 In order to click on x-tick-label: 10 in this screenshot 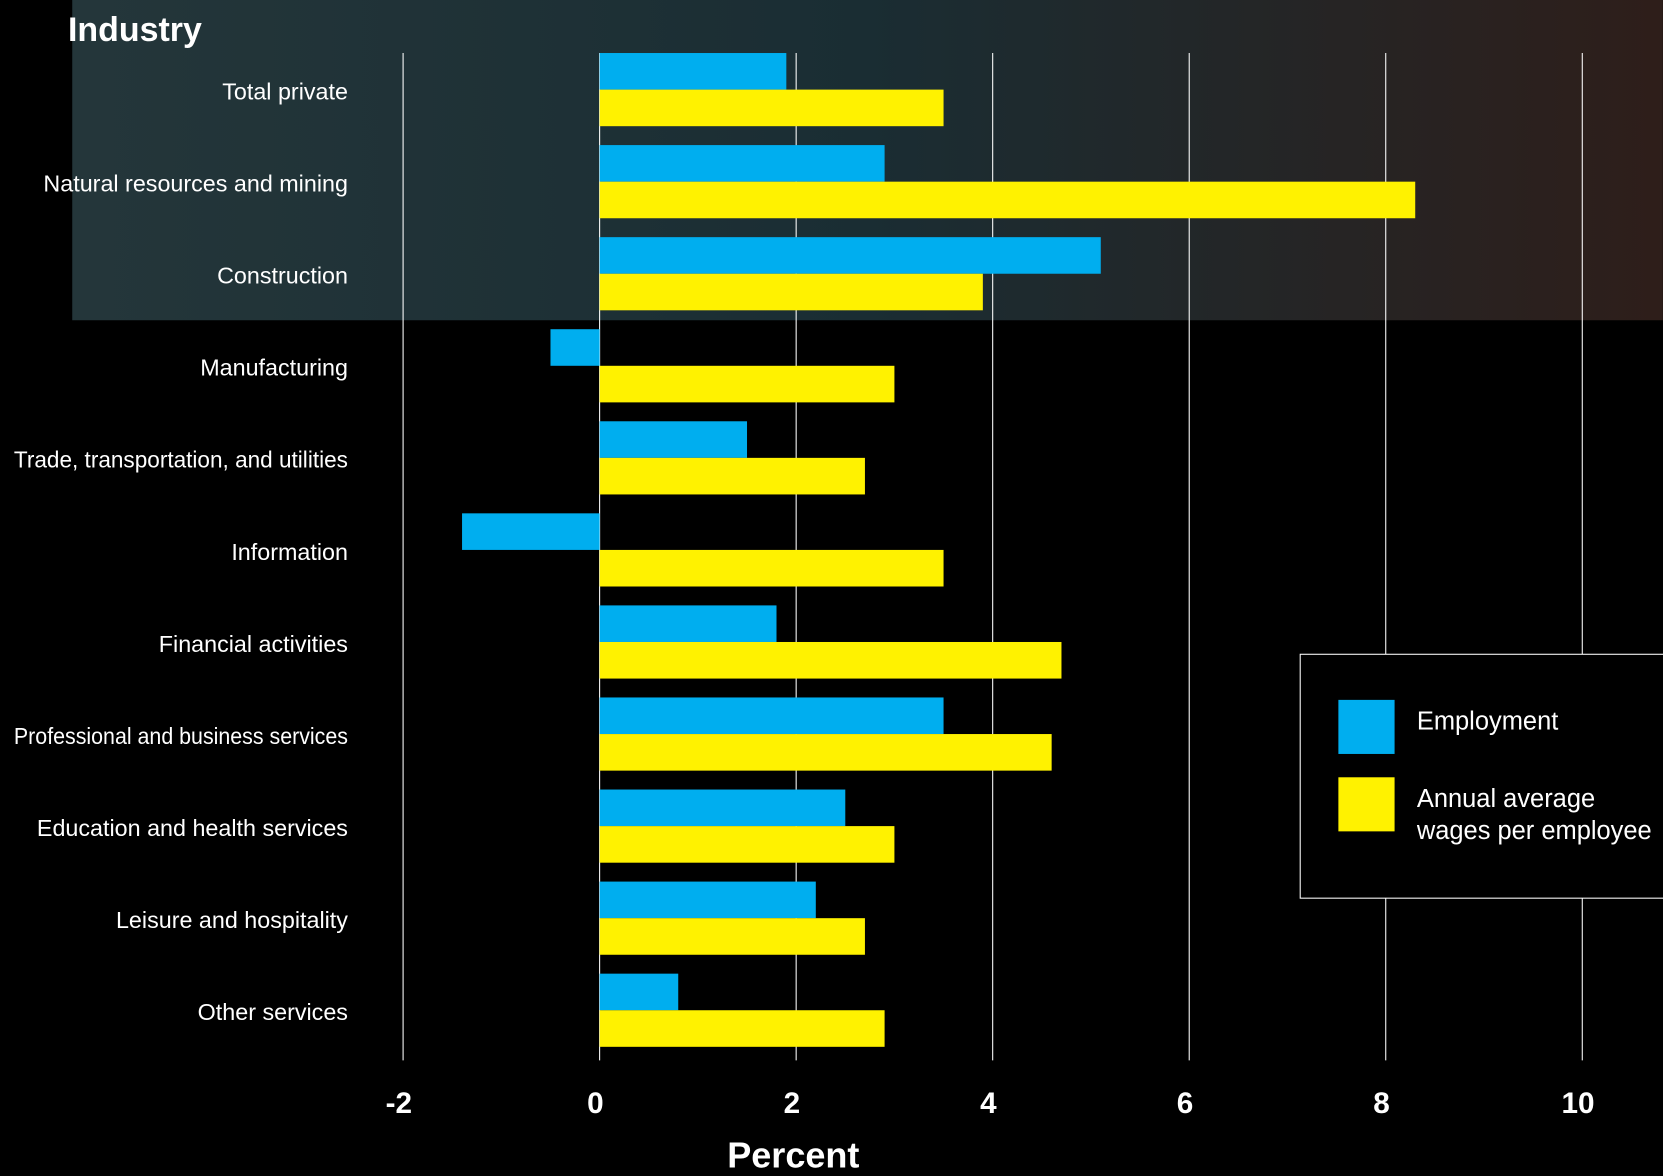, I will do `click(1578, 1103)`.